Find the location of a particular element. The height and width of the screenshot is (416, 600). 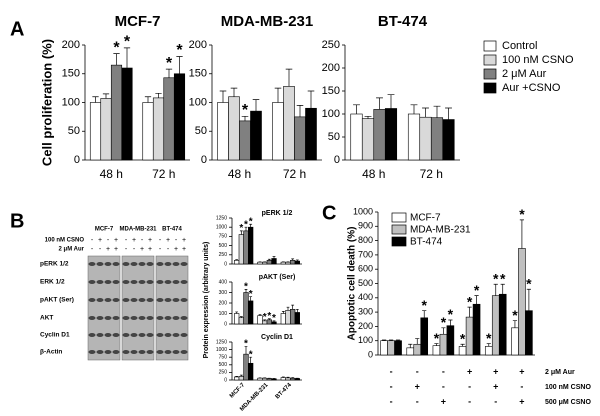

blot-group-label: MDA-MB-231 is located at coordinates (138, 230).